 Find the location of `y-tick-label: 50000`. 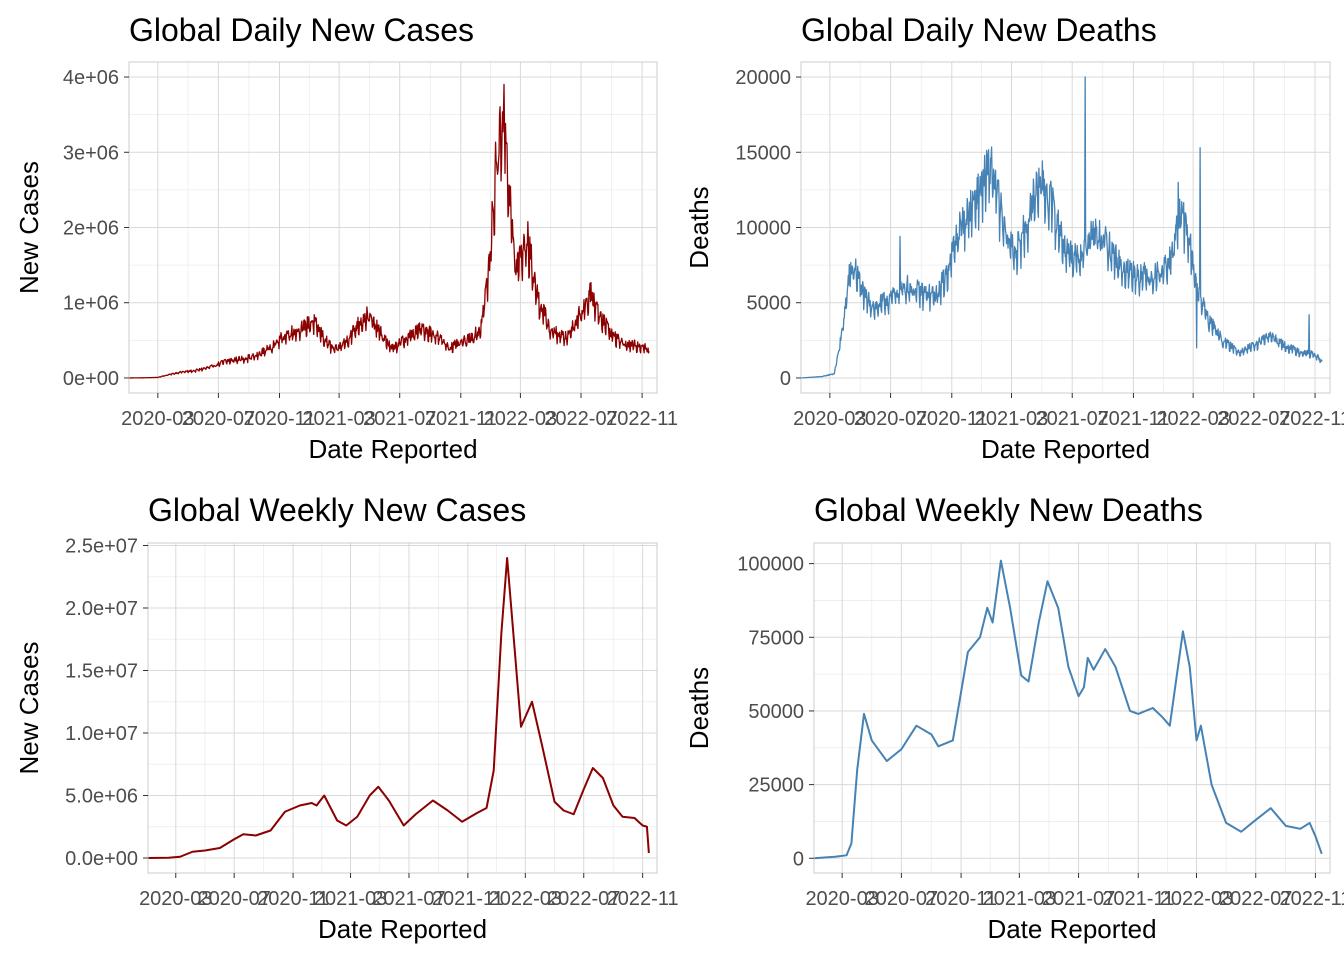

y-tick-label: 50000 is located at coordinates (776, 712).